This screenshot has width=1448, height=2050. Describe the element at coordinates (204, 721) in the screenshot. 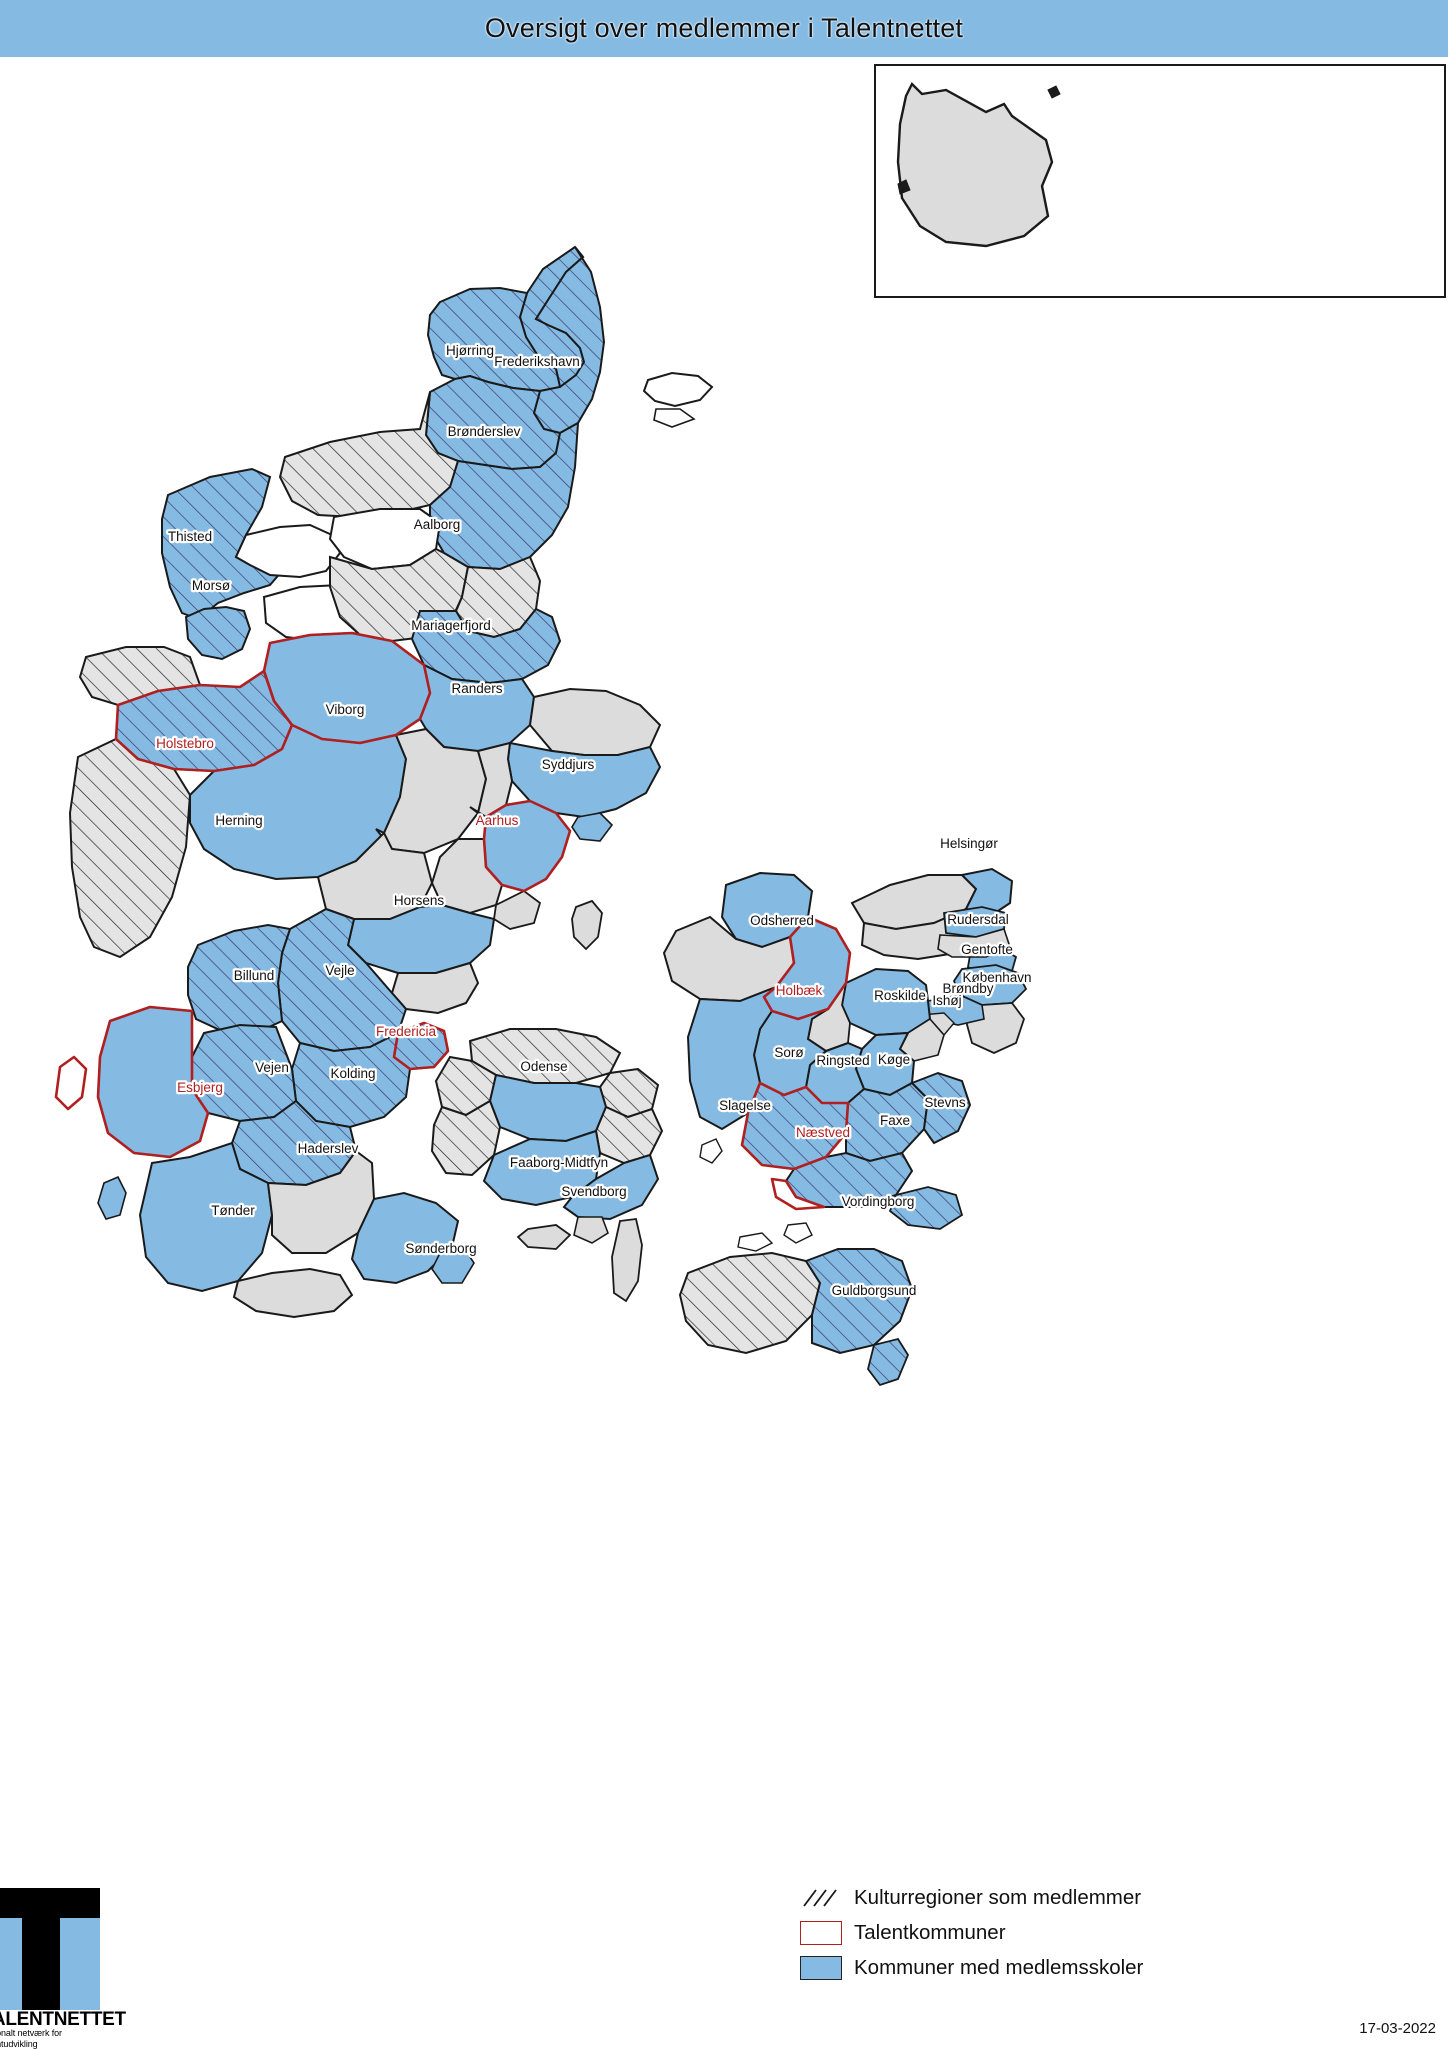

I see `talent-border-holstebro` at that location.